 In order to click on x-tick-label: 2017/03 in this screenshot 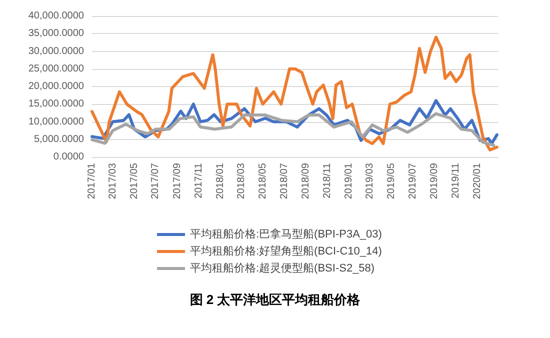, I will do `click(112, 181)`.